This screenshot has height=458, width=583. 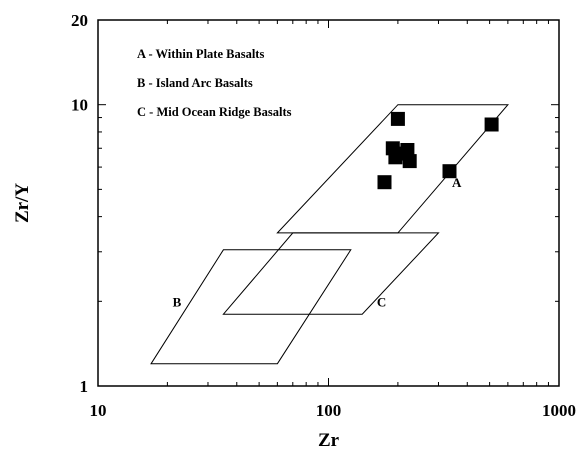 What do you see at coordinates (84, 386) in the screenshot?
I see `y-tick-label: 1` at bounding box center [84, 386].